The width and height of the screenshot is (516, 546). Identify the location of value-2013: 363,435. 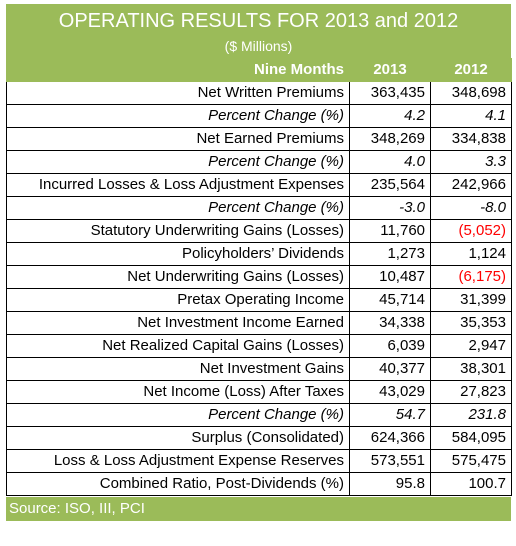
(390, 93).